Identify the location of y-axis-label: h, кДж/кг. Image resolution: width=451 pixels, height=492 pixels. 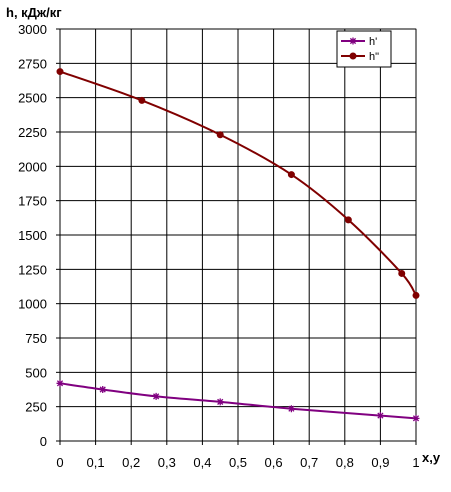
(34, 12).